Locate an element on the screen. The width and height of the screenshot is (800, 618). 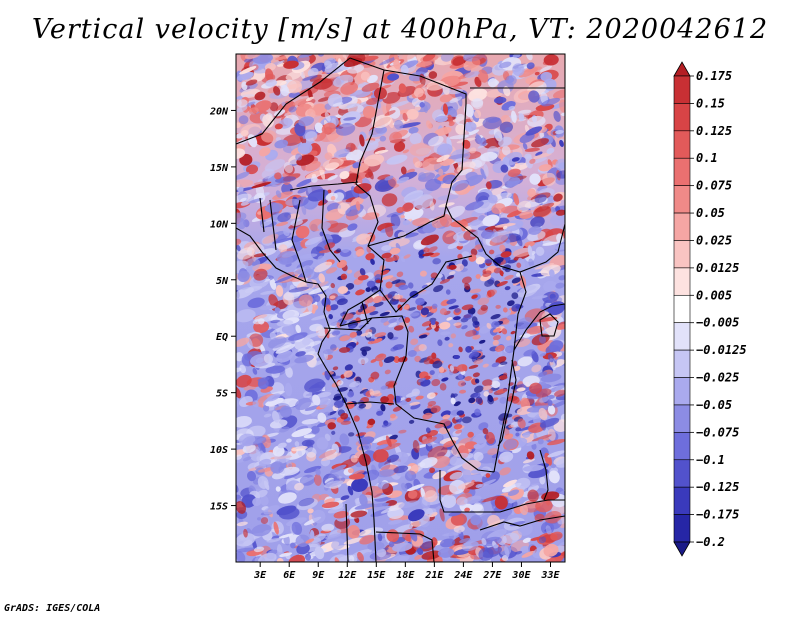
colorbar-label: −0.1 is located at coordinates (710, 460).